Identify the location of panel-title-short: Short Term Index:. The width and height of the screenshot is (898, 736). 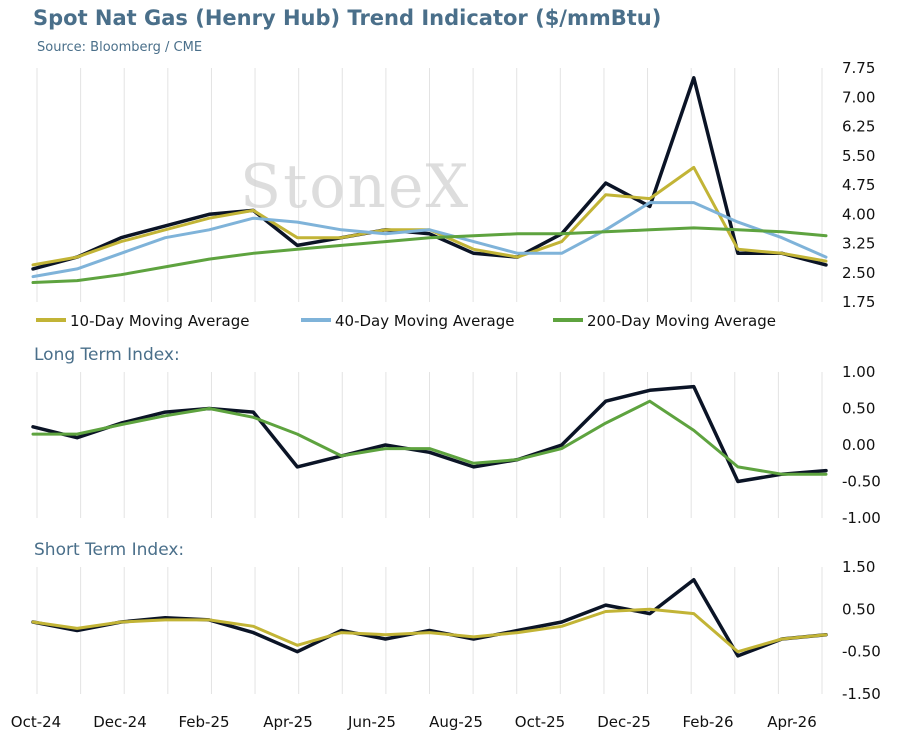
(109, 550).